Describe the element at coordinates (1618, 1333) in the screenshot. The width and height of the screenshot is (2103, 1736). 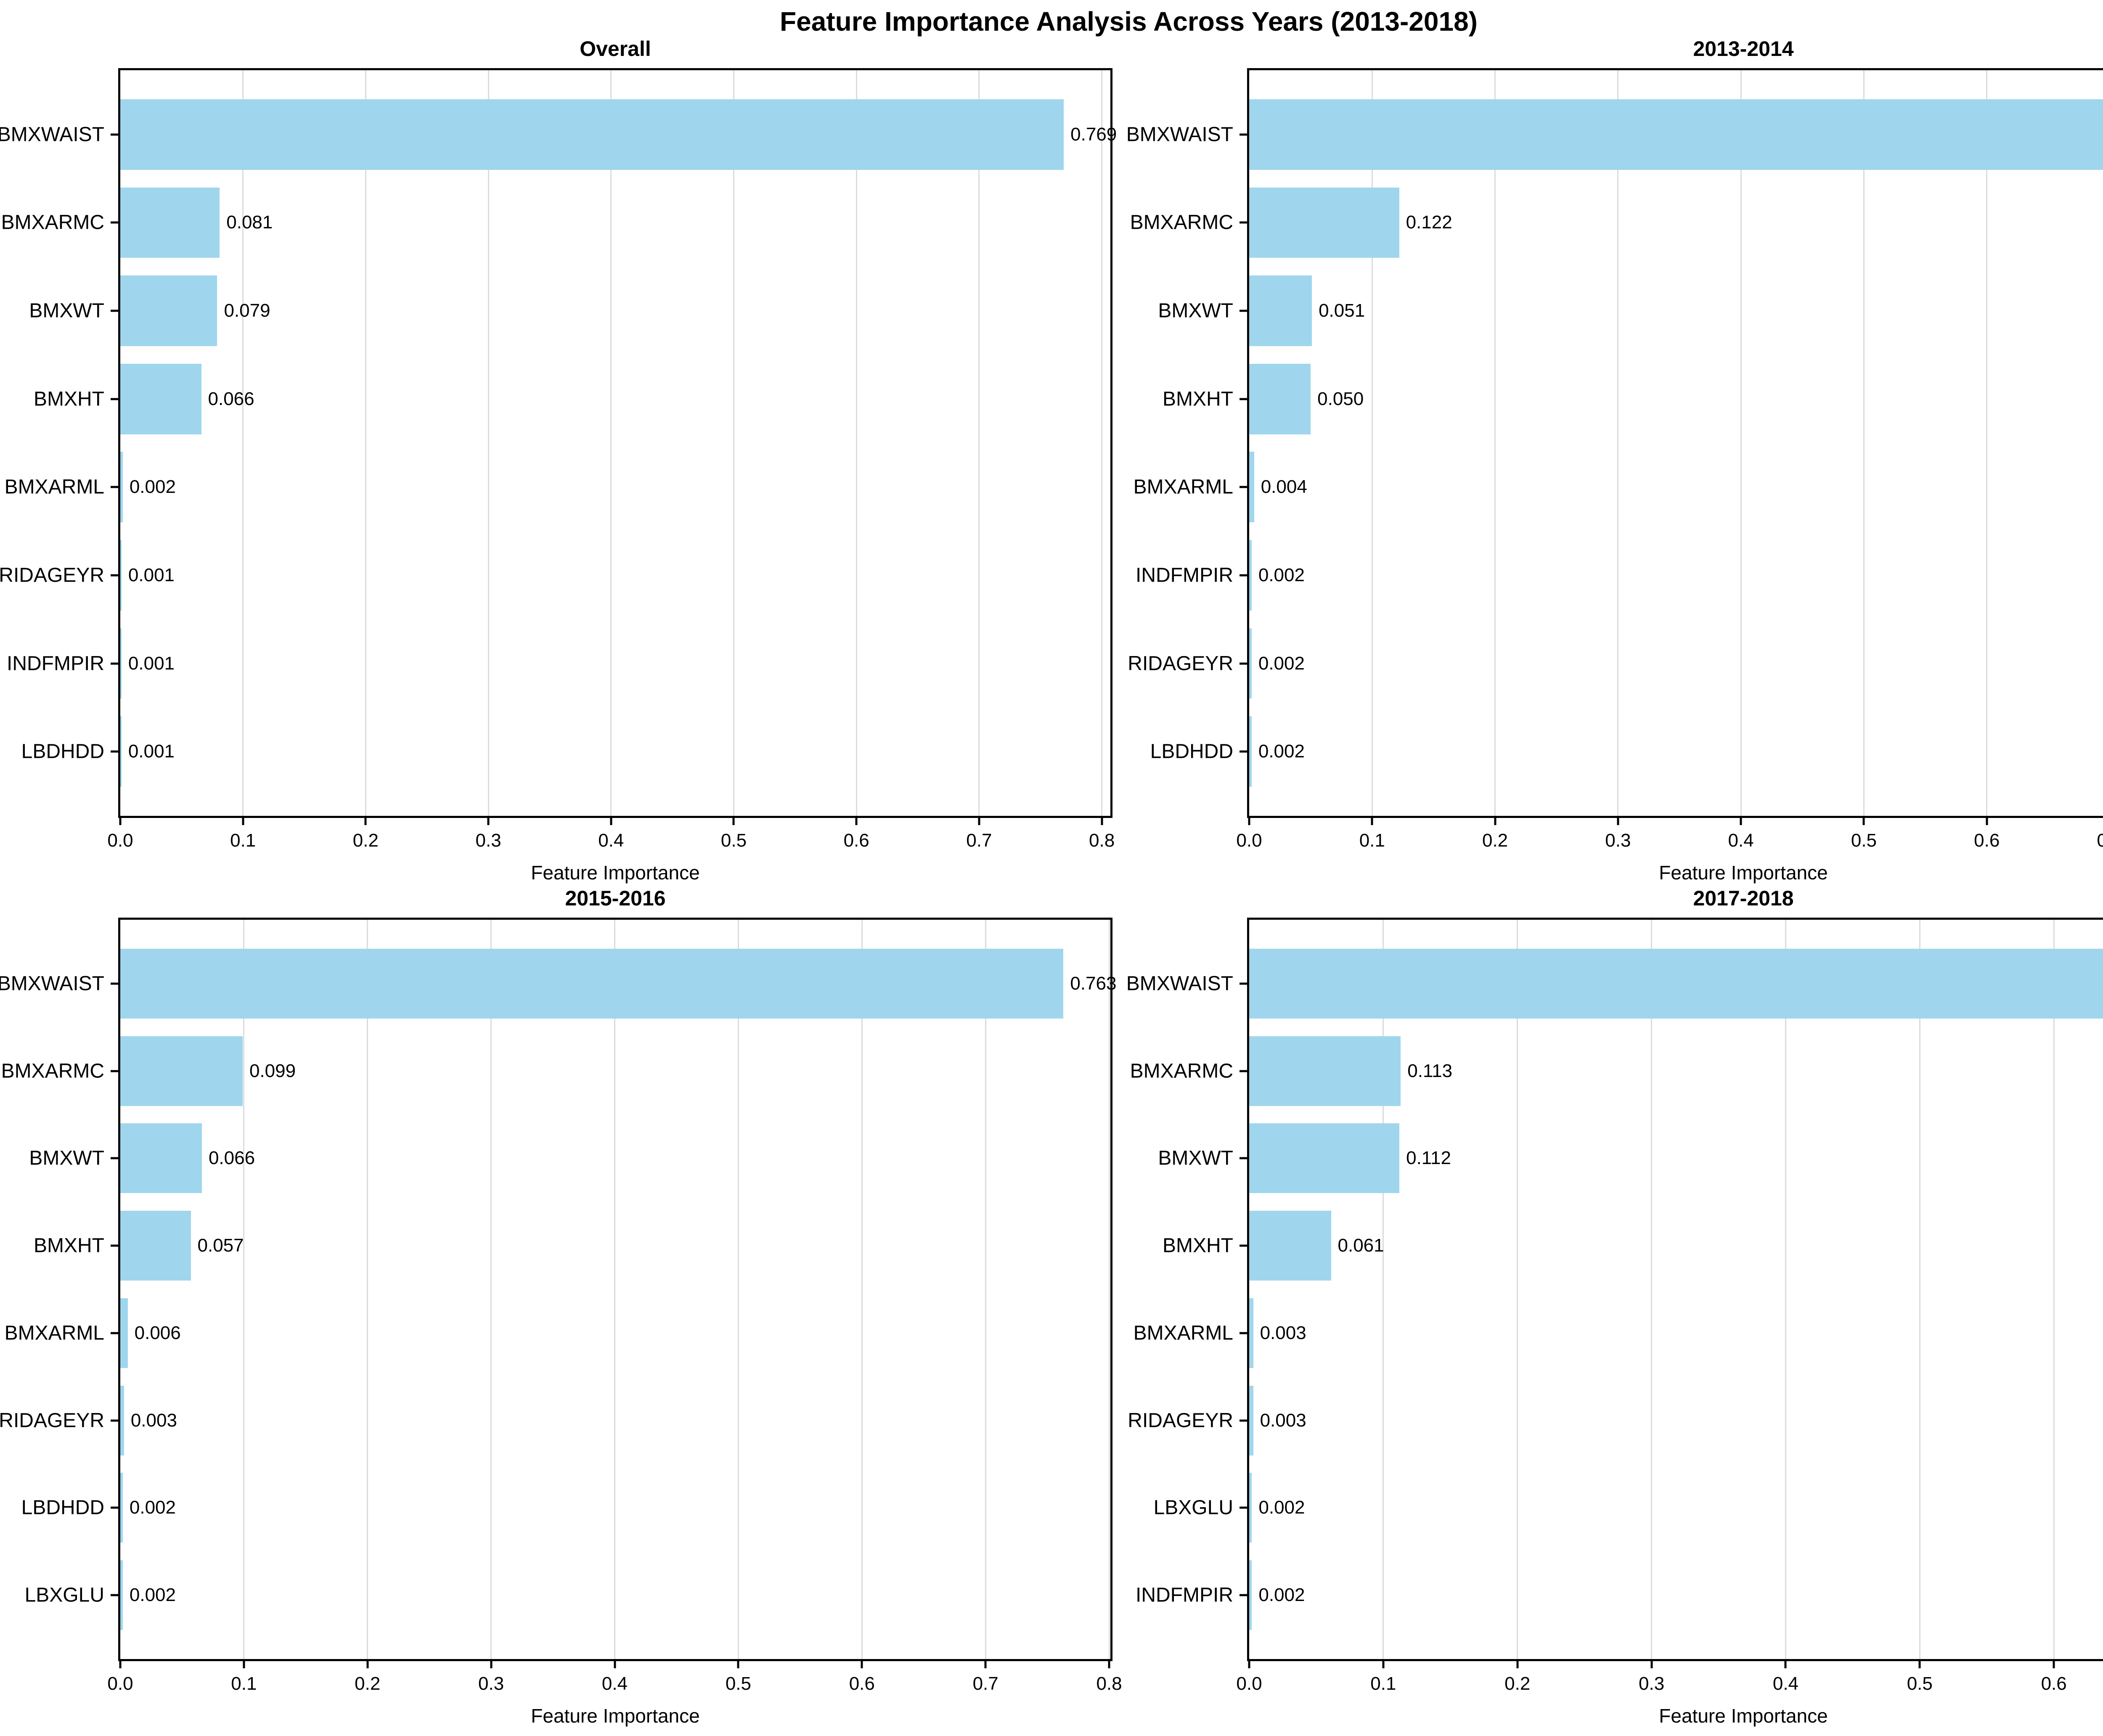
I see `bar-row: BMXARML 0.003` at that location.